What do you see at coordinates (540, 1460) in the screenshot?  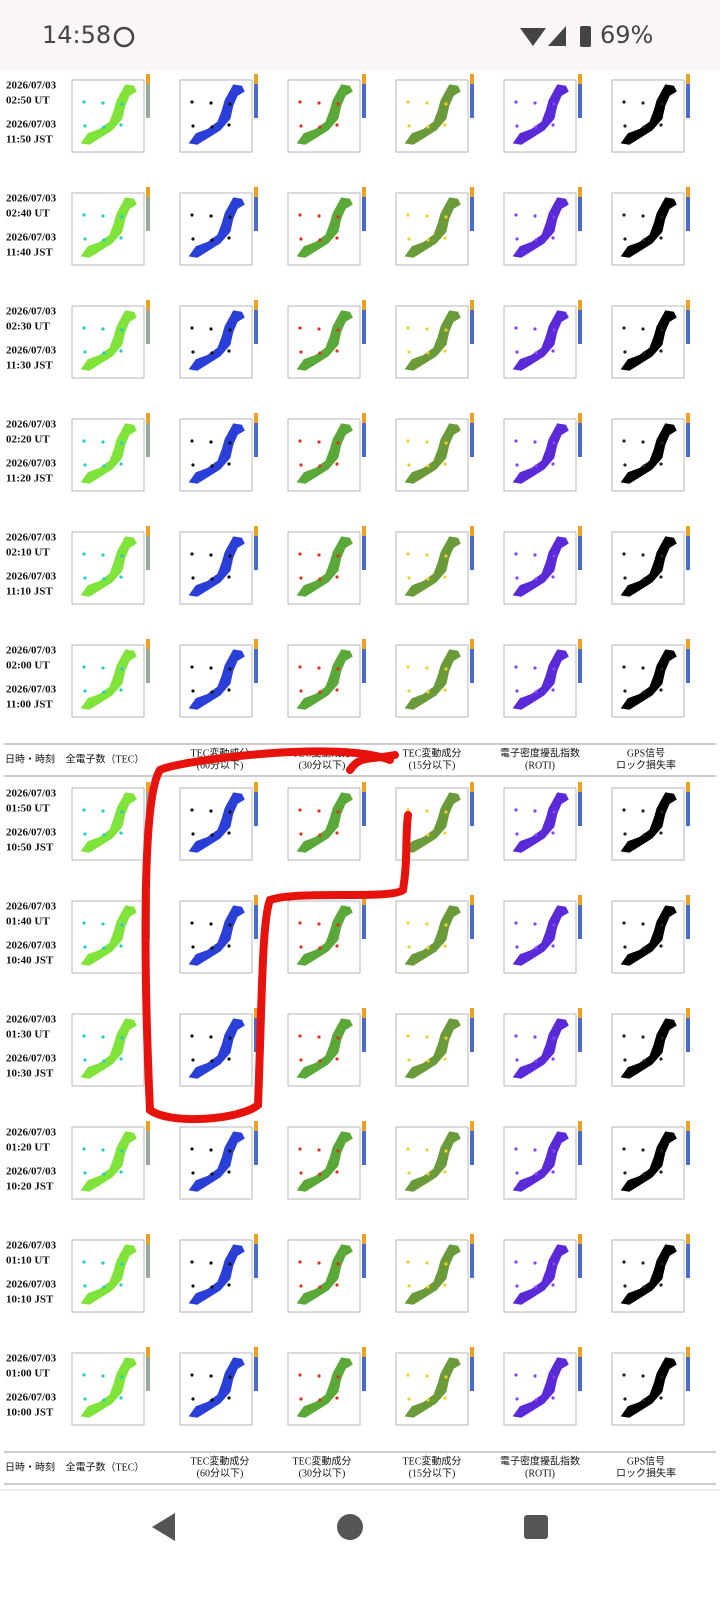 I see `column-header: 電子密度擾乱指数` at bounding box center [540, 1460].